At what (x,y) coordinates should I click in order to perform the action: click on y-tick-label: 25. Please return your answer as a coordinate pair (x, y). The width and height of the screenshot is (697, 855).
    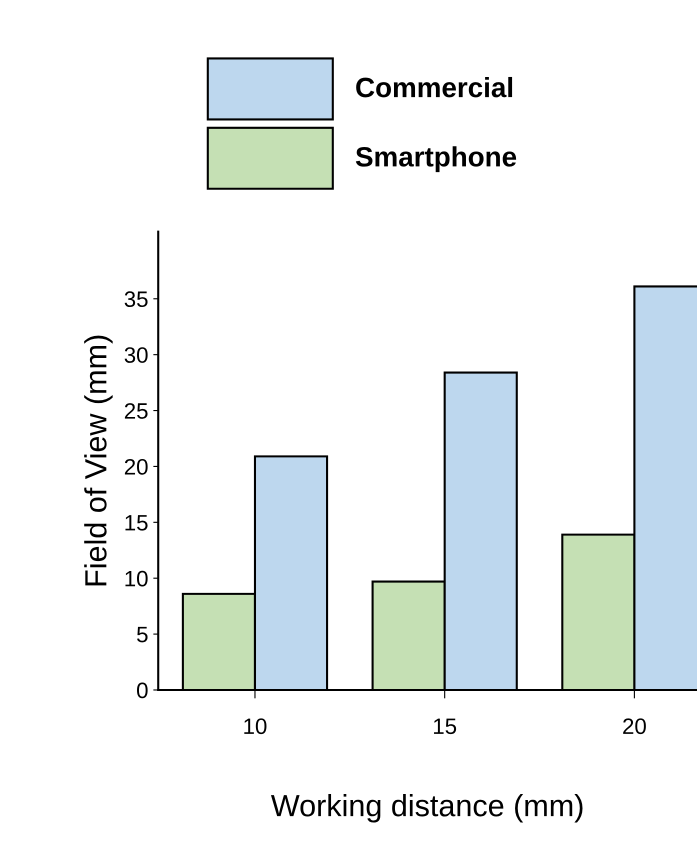
    Looking at the image, I should click on (136, 411).